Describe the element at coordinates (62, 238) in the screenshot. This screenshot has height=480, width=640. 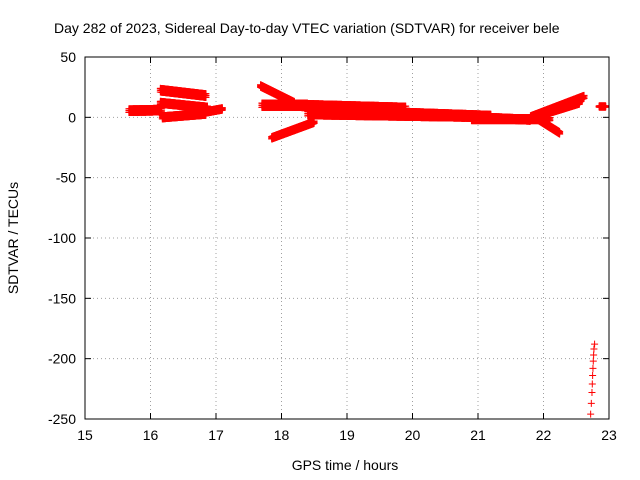
I see `y-tick-label: -100` at that location.